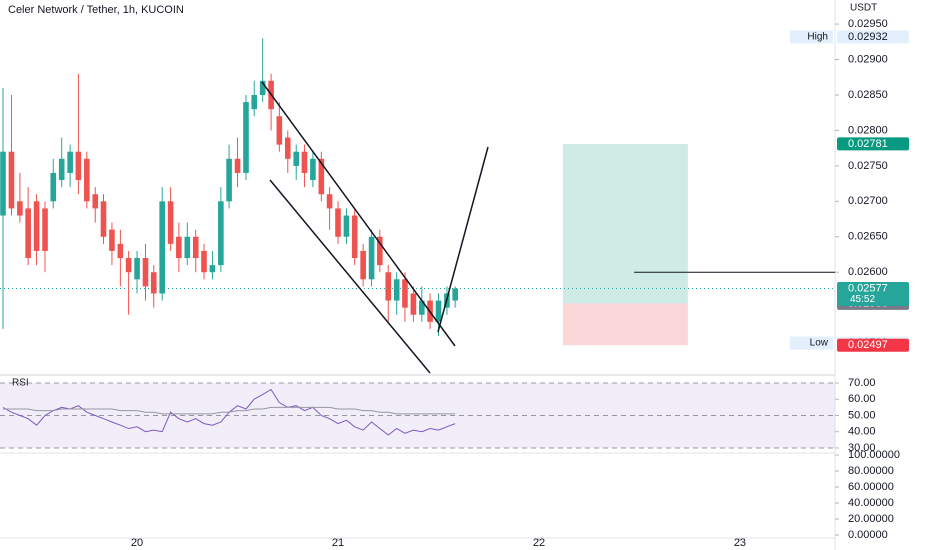 The height and width of the screenshot is (550, 932). I want to click on target-zone, so click(625, 223).